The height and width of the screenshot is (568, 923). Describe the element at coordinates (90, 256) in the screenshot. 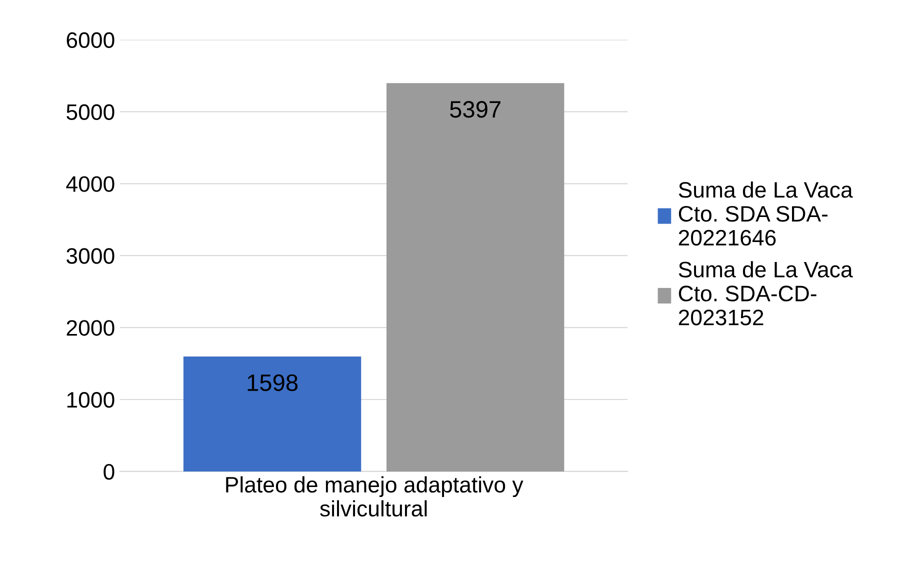

I see `y-tick-label: 3000` at that location.